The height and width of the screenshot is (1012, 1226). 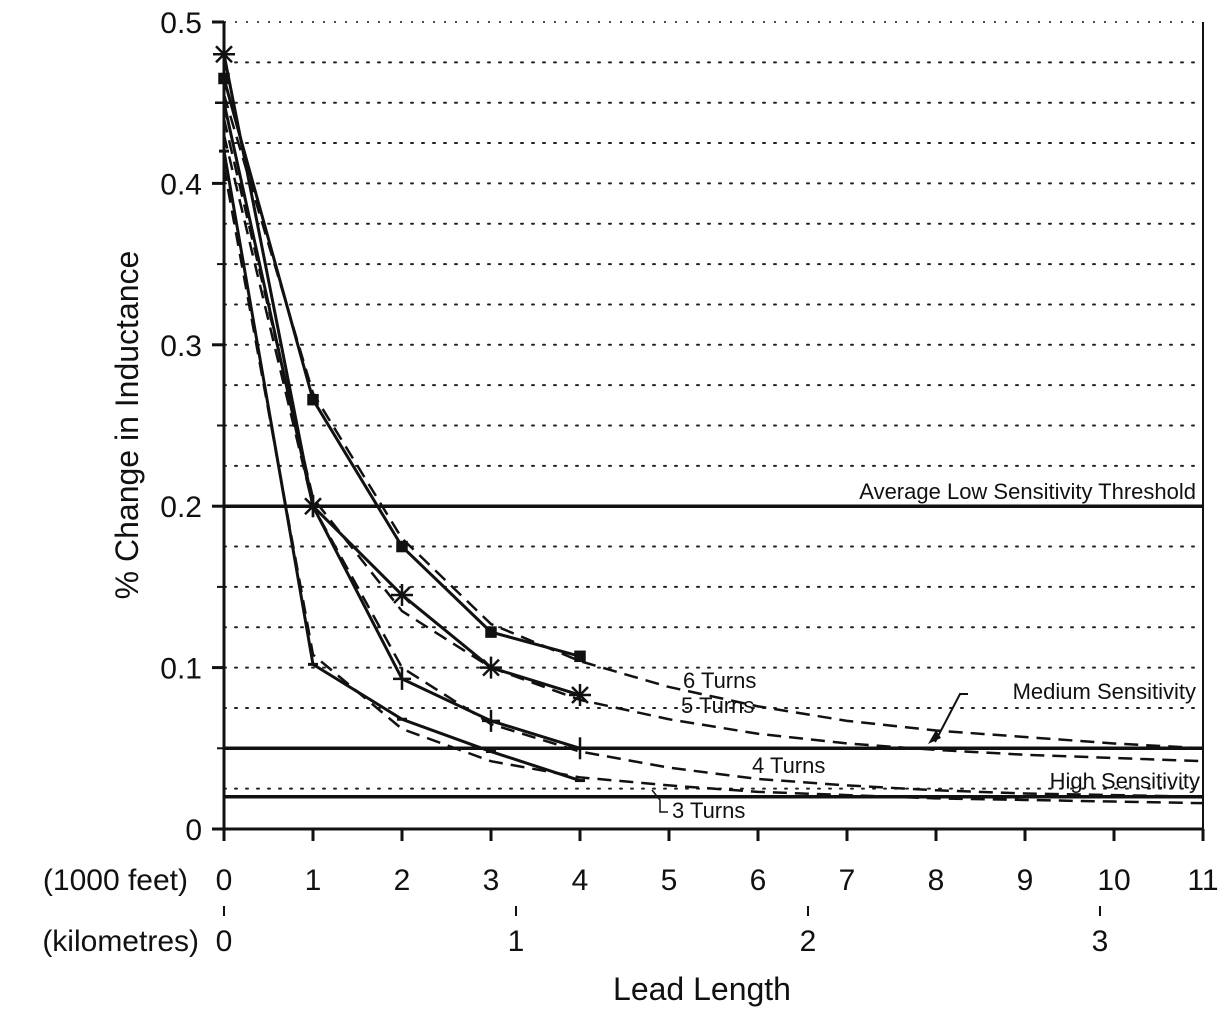 What do you see at coordinates (951, 718) in the screenshot?
I see `medium-pointer` at bounding box center [951, 718].